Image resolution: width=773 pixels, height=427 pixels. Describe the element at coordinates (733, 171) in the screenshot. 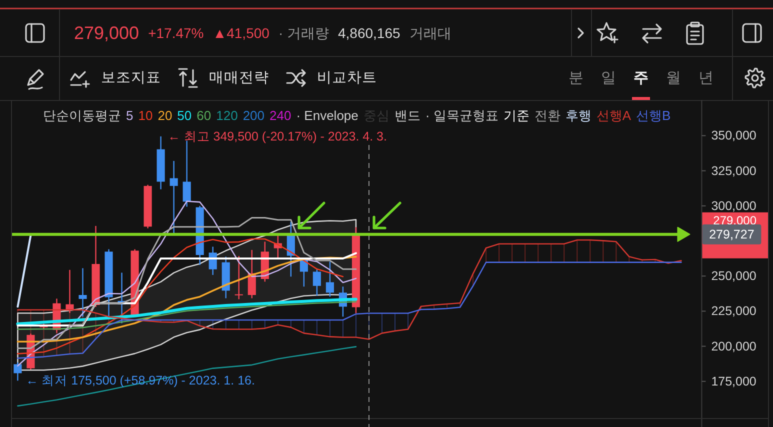

I see `y-tick-label: 325,000` at that location.